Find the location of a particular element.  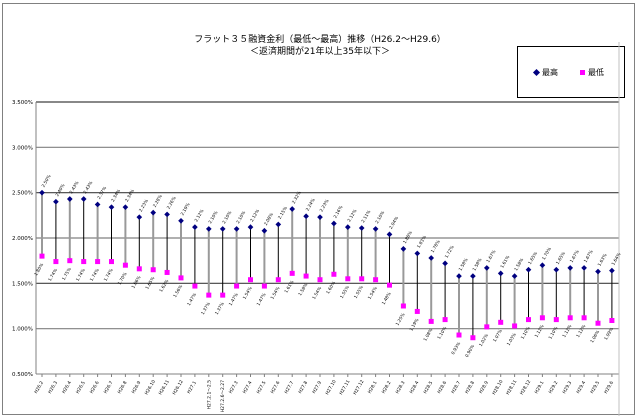

x-tick-label: H27.12 is located at coordinates (358, 387).